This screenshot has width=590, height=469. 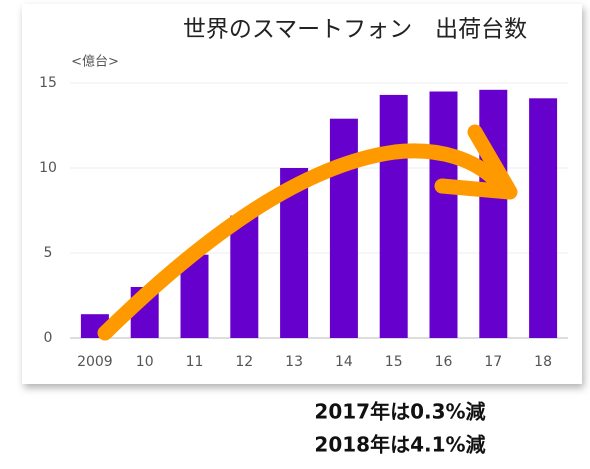 I want to click on y-tick-label: 5, so click(x=48, y=253).